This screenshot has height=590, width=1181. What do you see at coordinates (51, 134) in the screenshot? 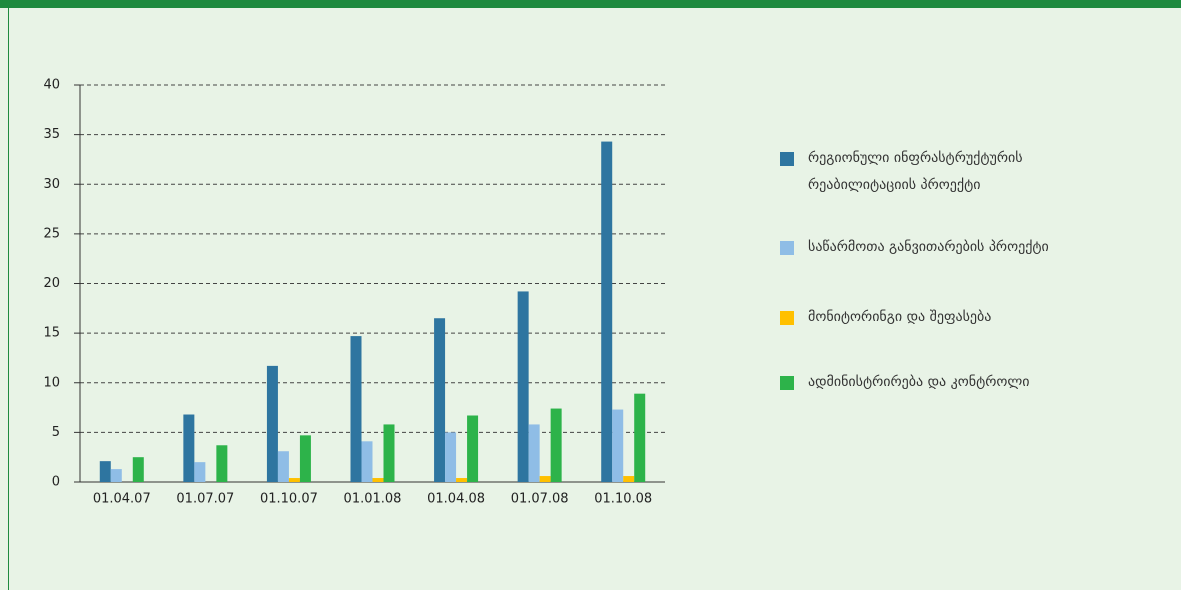
I see `y-tick-label: 35` at bounding box center [51, 134].